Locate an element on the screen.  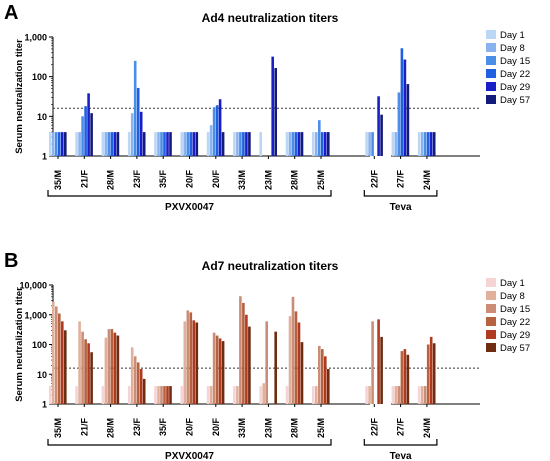
y-tick-label: 1 is located at coordinates (44, 405).